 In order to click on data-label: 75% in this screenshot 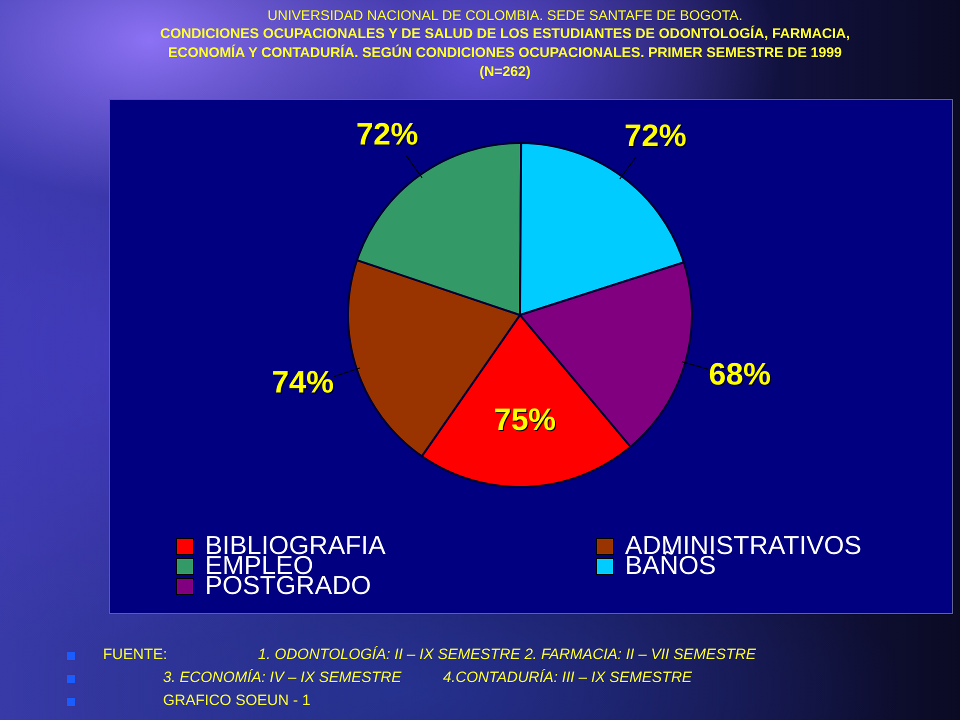, I will do `click(525, 420)`.